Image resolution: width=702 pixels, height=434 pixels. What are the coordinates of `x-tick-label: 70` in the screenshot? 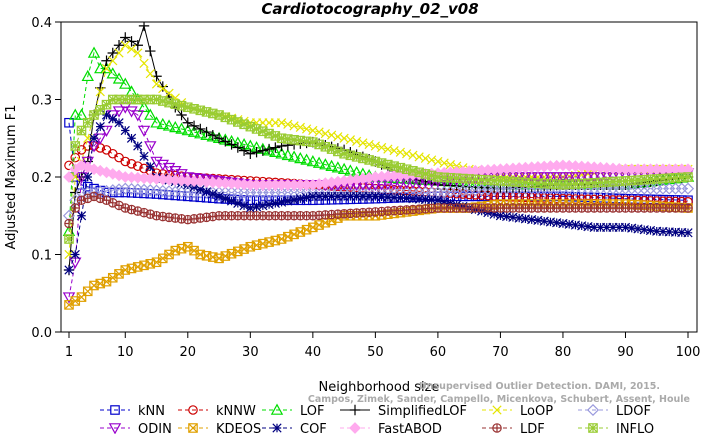 It's located at (500, 352).